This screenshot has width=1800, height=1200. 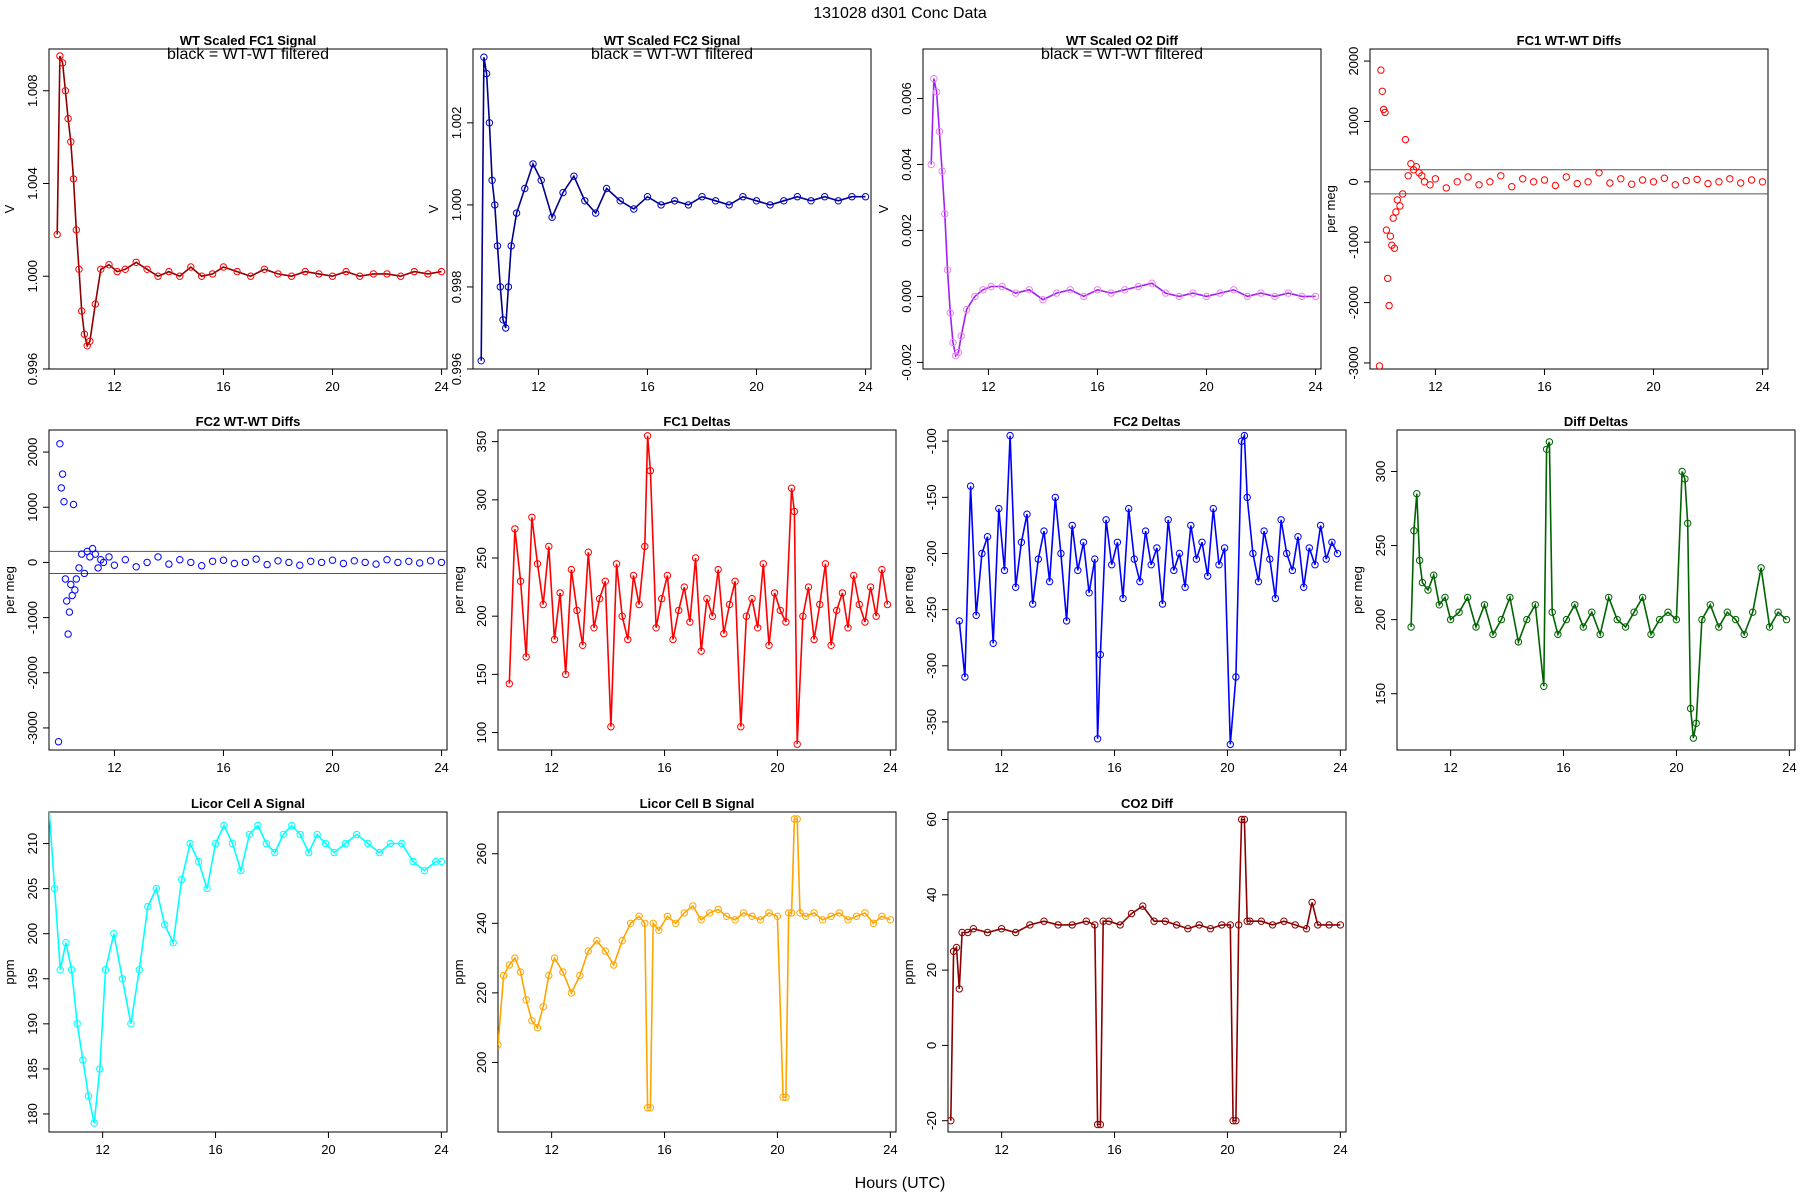 I want to click on y-tick-label: 1.004, so click(x=32, y=183).